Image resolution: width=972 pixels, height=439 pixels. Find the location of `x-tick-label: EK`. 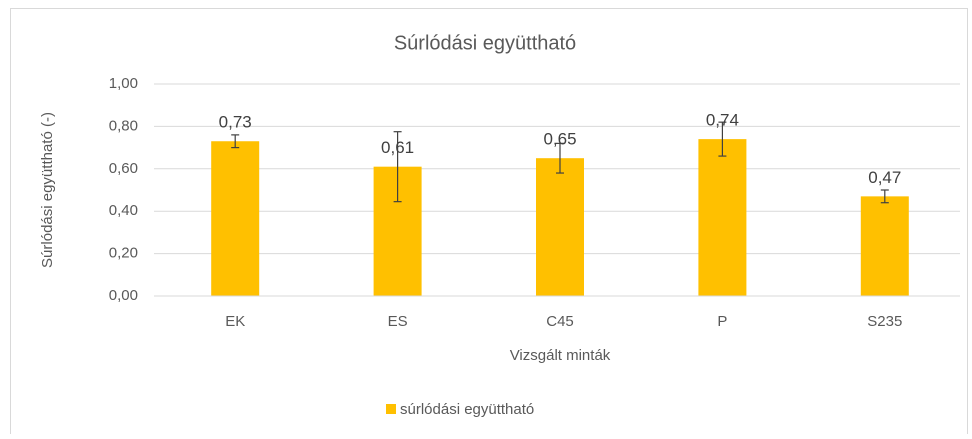

x-tick-label: EK is located at coordinates (235, 321).